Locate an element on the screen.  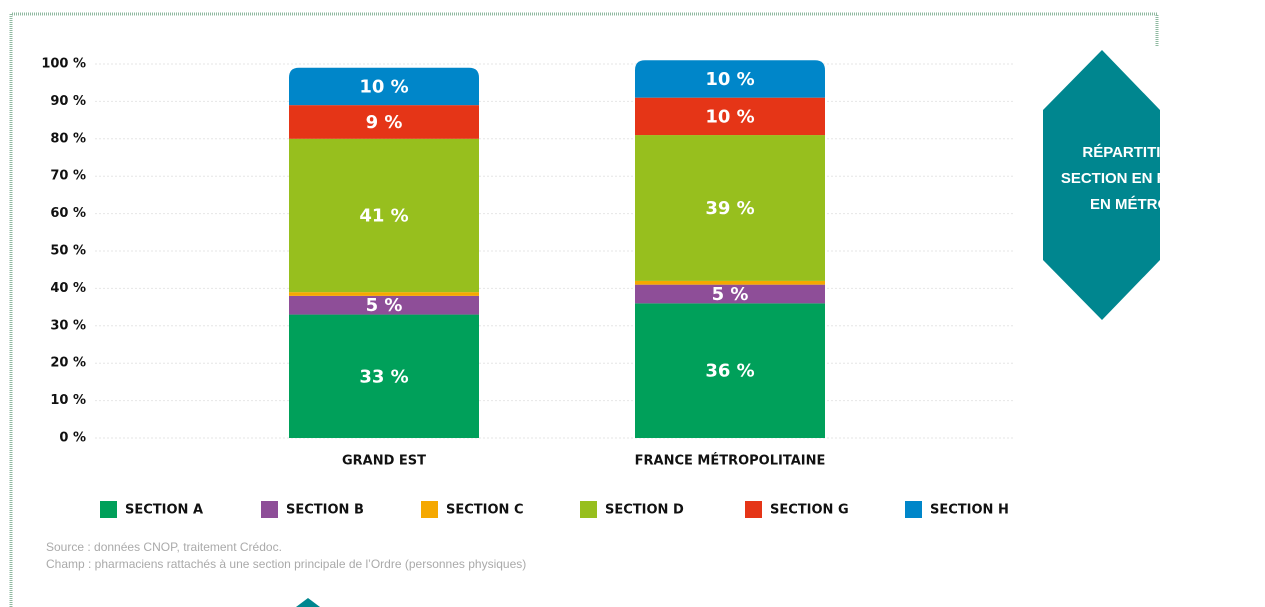
x-tick-label: GRAND EST is located at coordinates (384, 461).